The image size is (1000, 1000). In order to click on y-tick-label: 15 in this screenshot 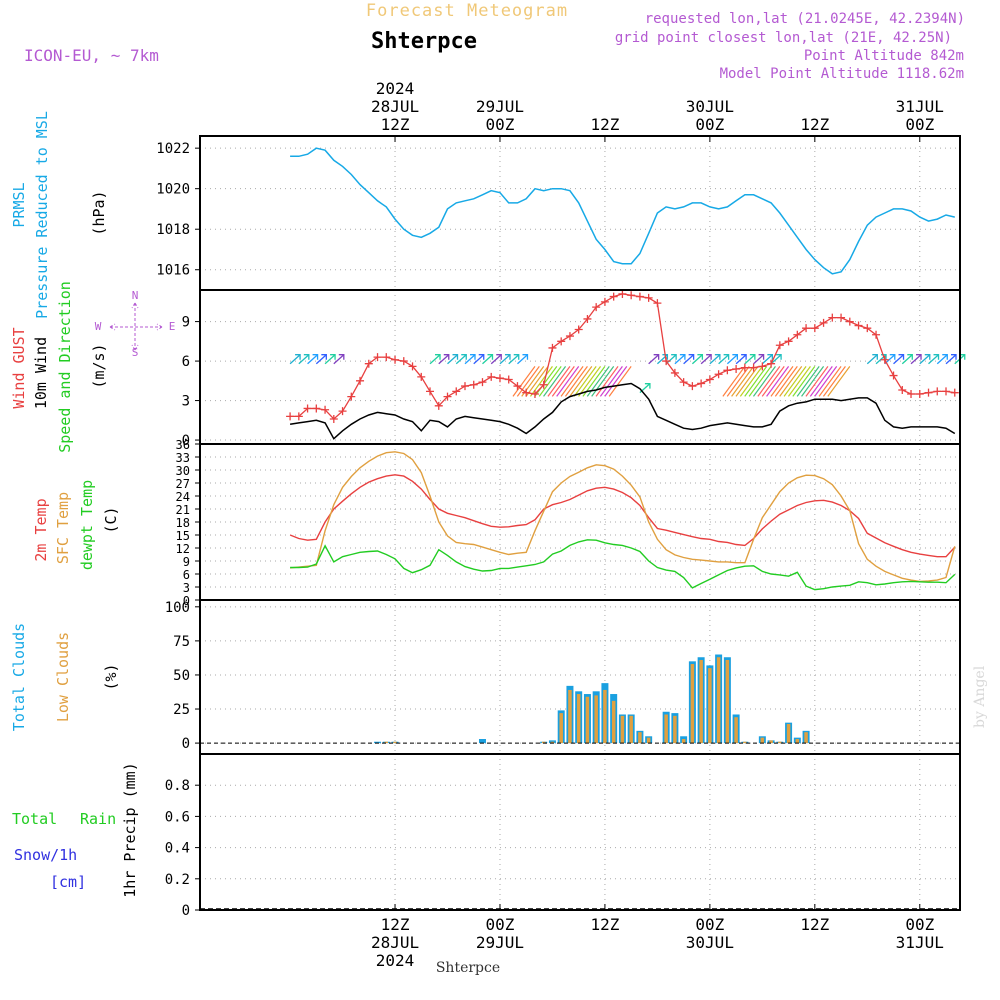, I will do `click(183, 536)`.